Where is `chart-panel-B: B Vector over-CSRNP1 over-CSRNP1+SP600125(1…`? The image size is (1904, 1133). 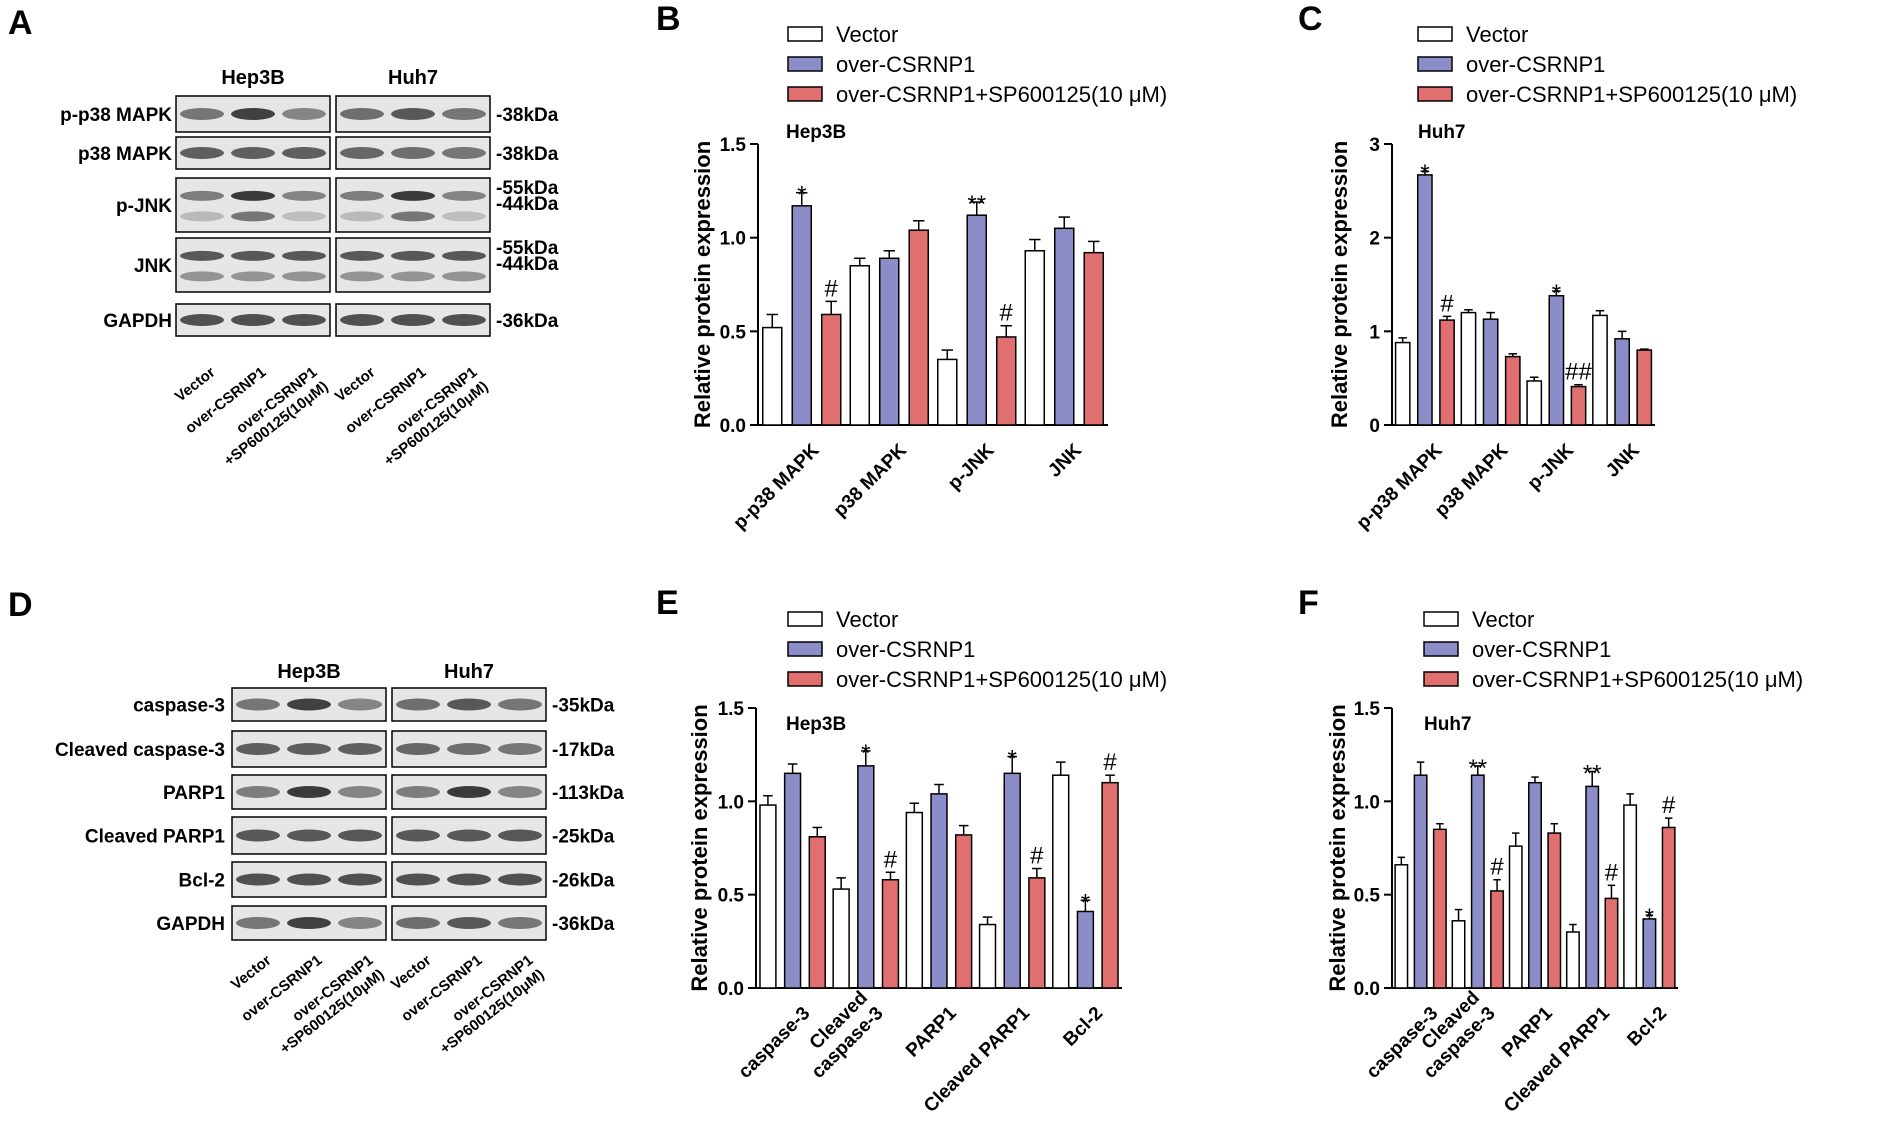
chart-panel-B: B Vector over-CSRNP1 over-CSRNP1+SP600125(1… is located at coordinates (911, 267).